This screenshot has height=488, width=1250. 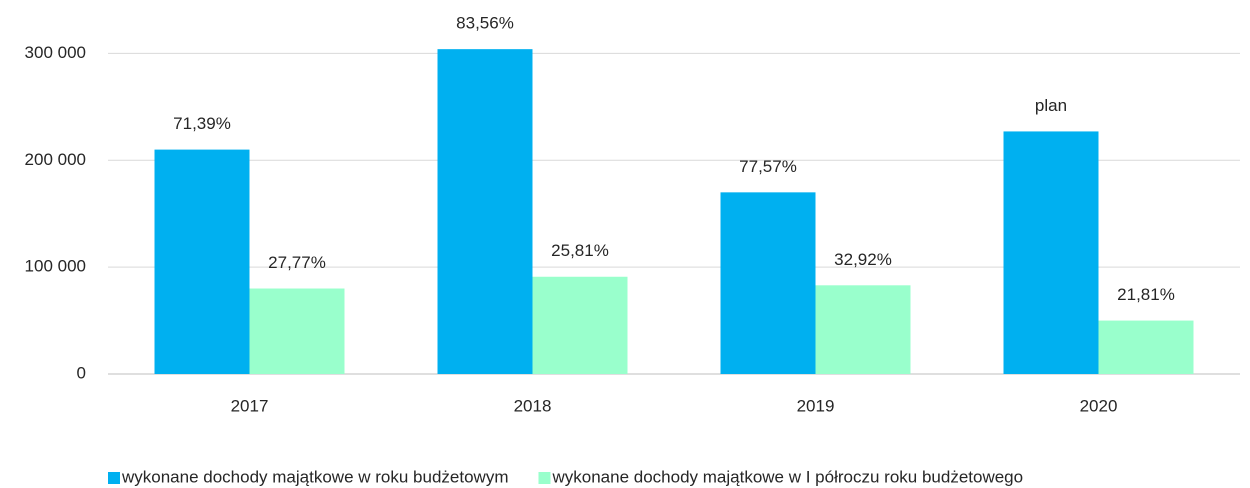 I want to click on y-tick-label: 200 000, so click(x=55, y=159).